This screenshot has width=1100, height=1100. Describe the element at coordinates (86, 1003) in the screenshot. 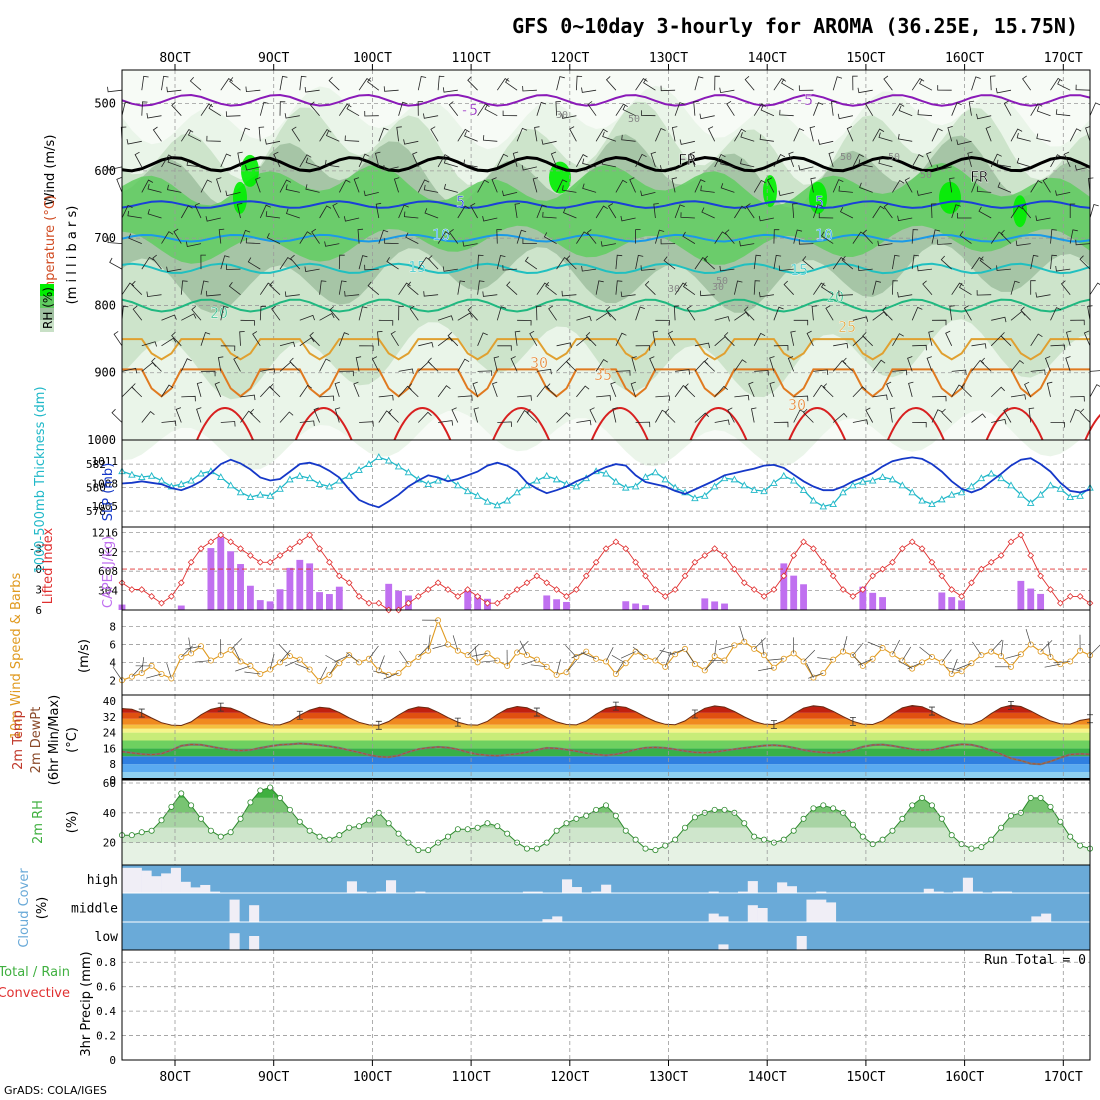

I see `precip-label: 3hr Precip (mm)` at that location.